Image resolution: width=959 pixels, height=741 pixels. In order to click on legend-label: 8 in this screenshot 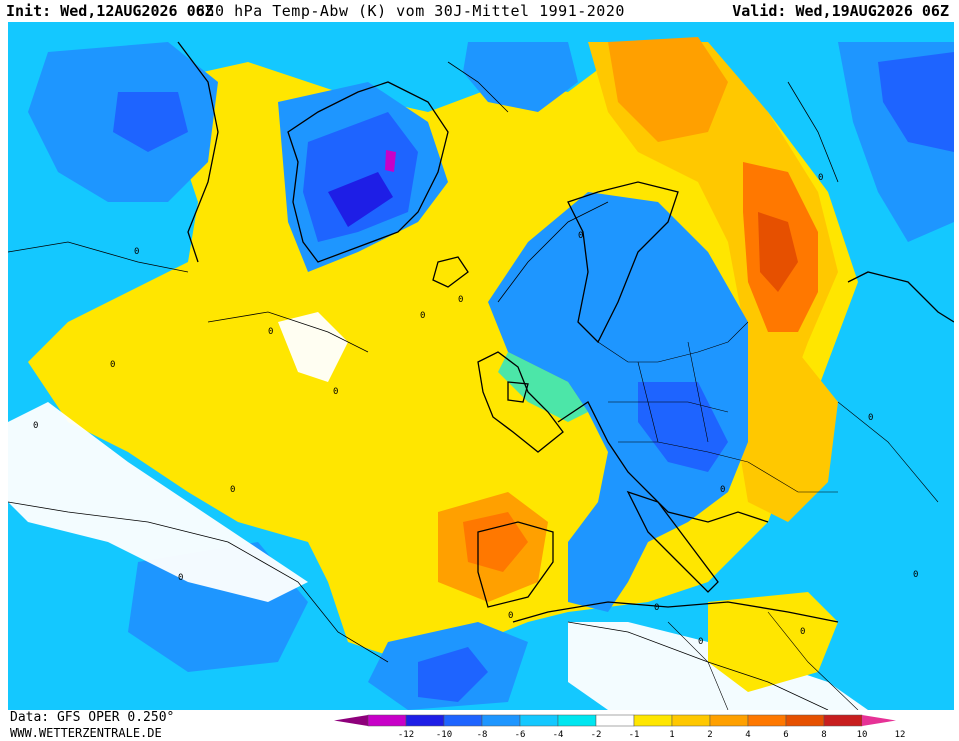, I will do `click(823, 734)`.